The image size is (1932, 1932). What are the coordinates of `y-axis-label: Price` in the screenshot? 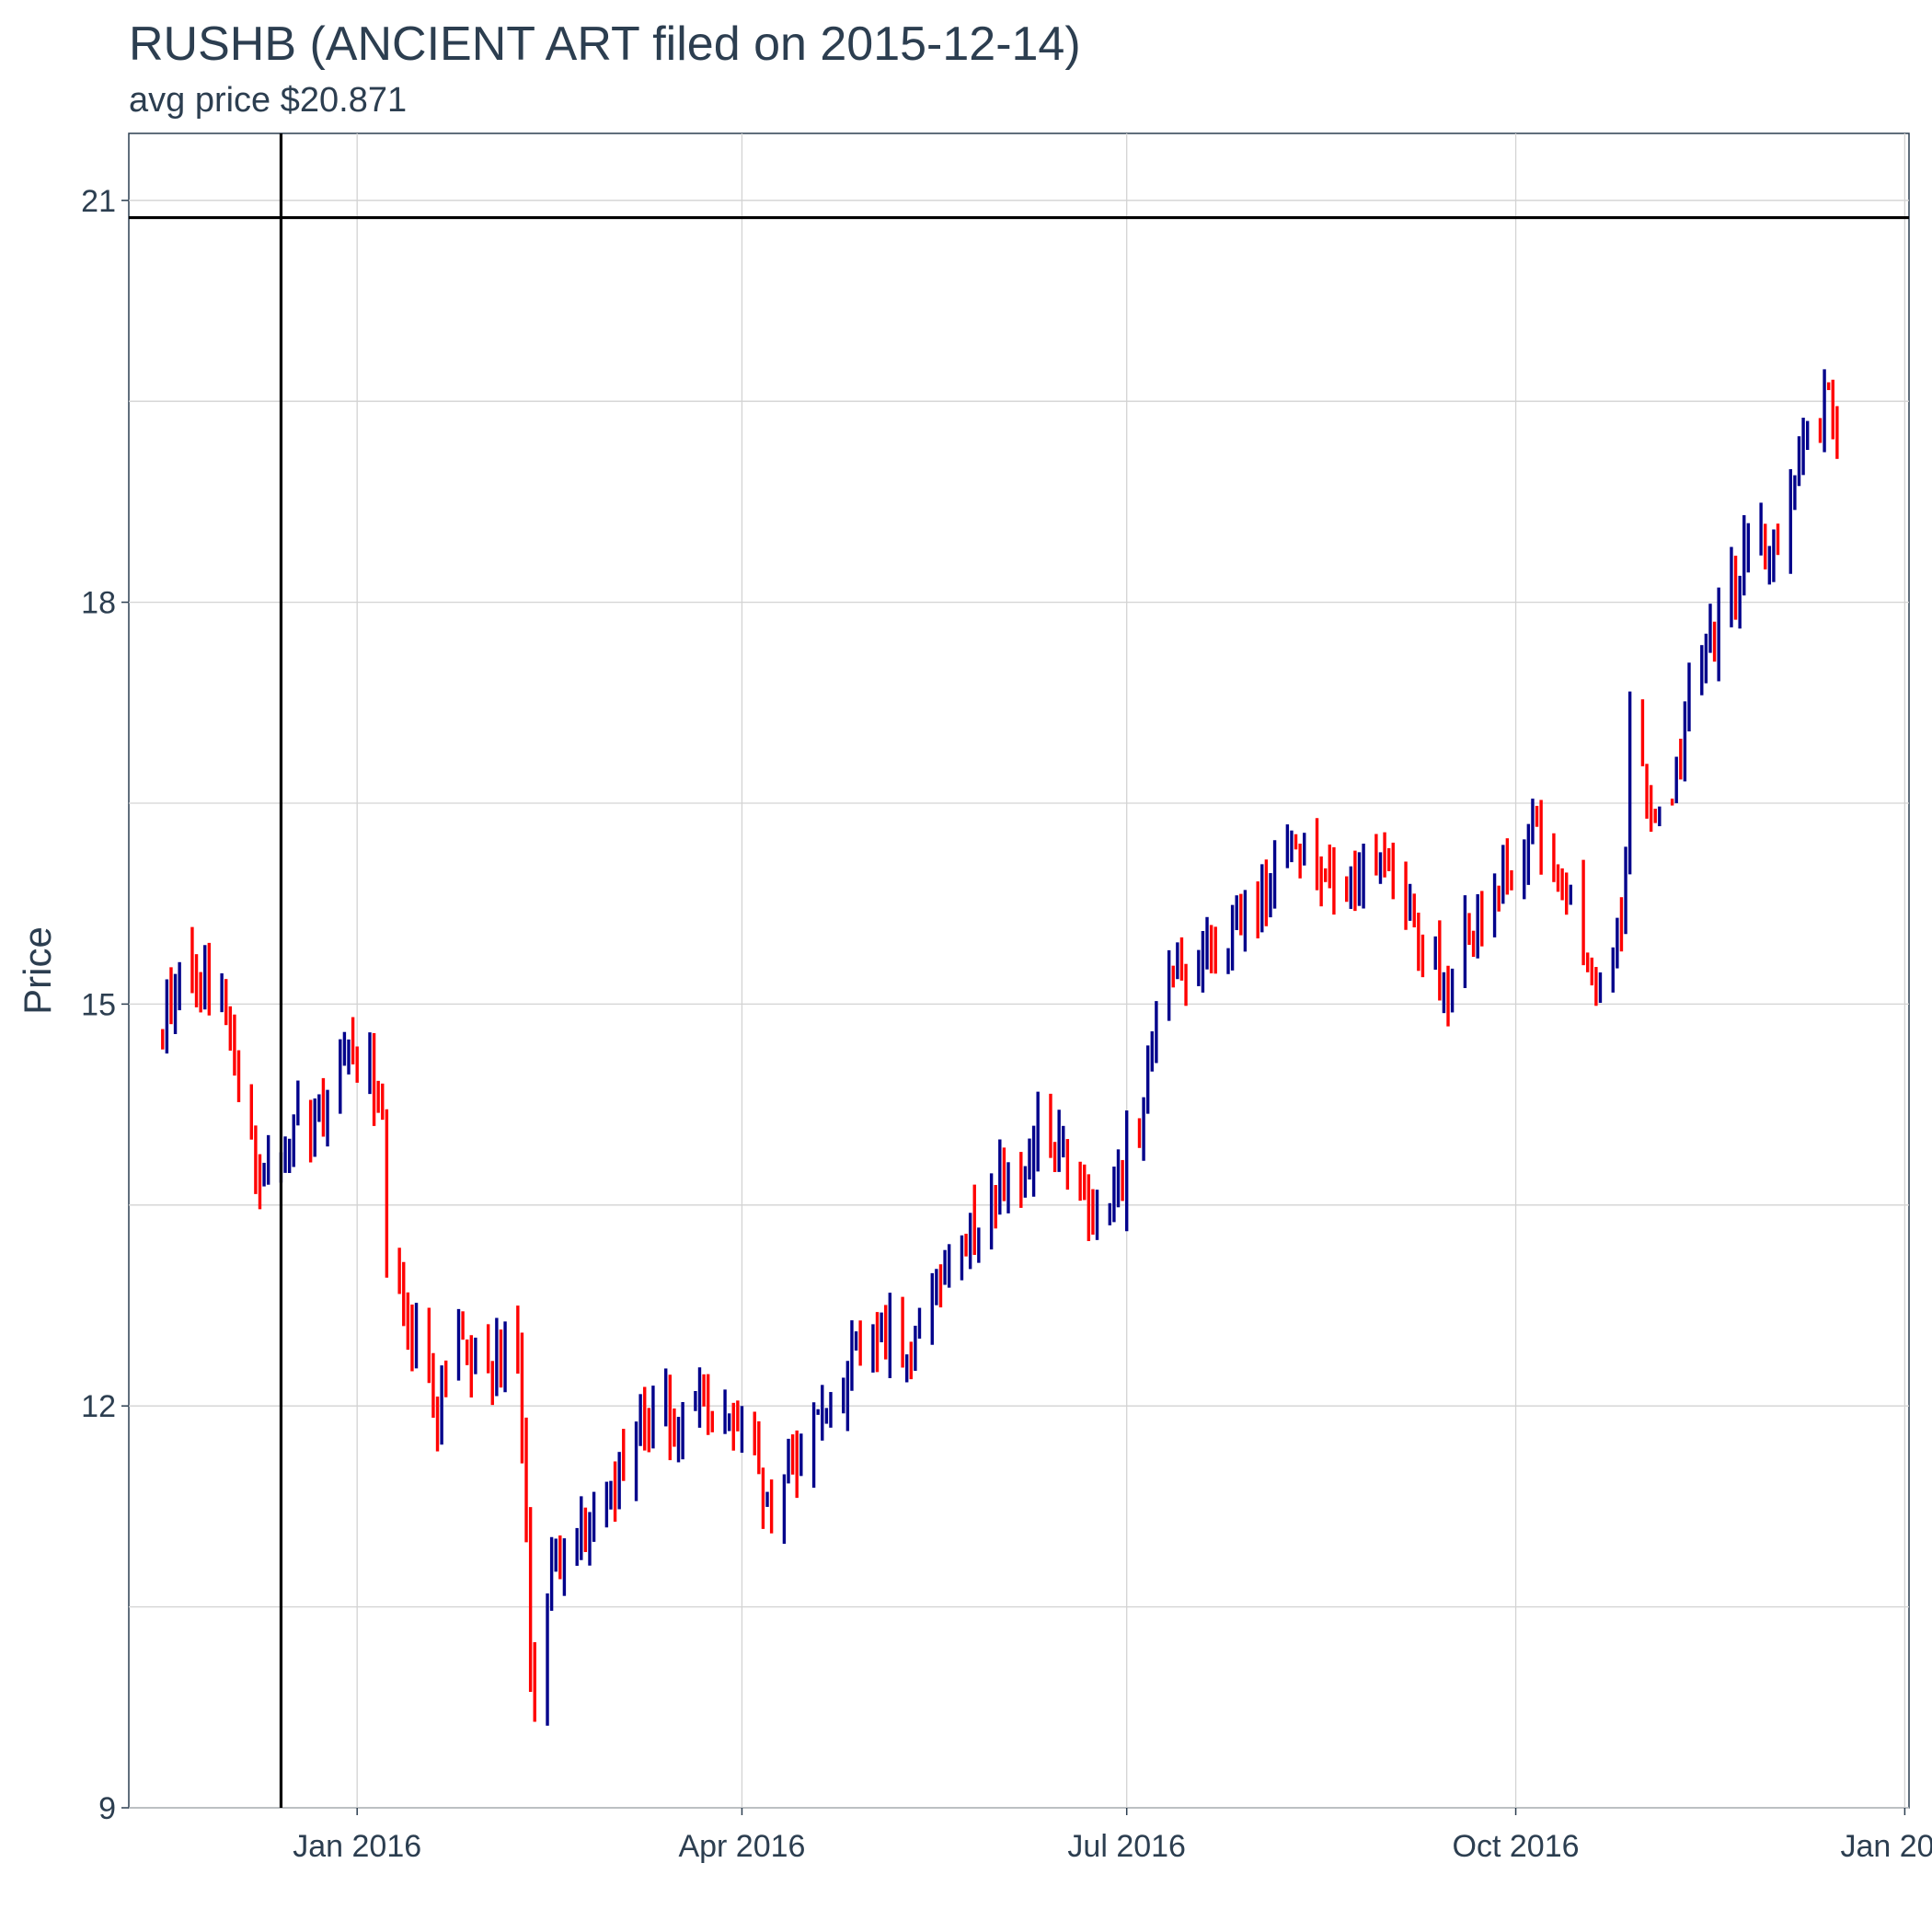 It's located at (37, 970).